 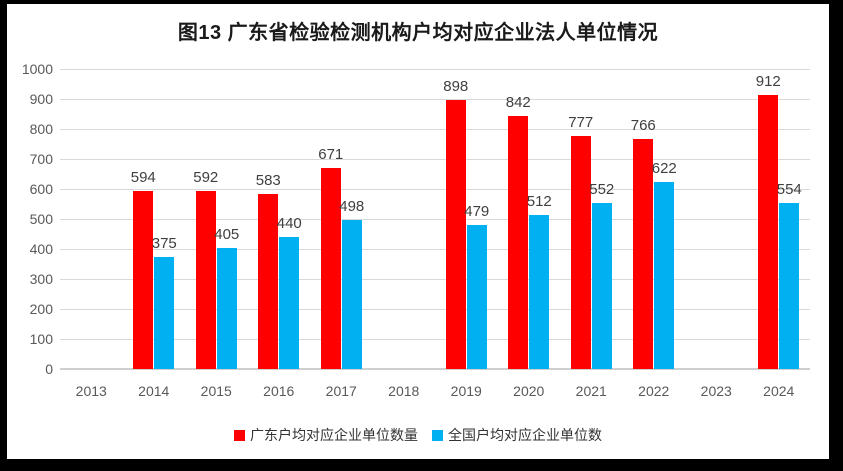 I want to click on x-tick-2021: 2021, so click(x=591, y=391).